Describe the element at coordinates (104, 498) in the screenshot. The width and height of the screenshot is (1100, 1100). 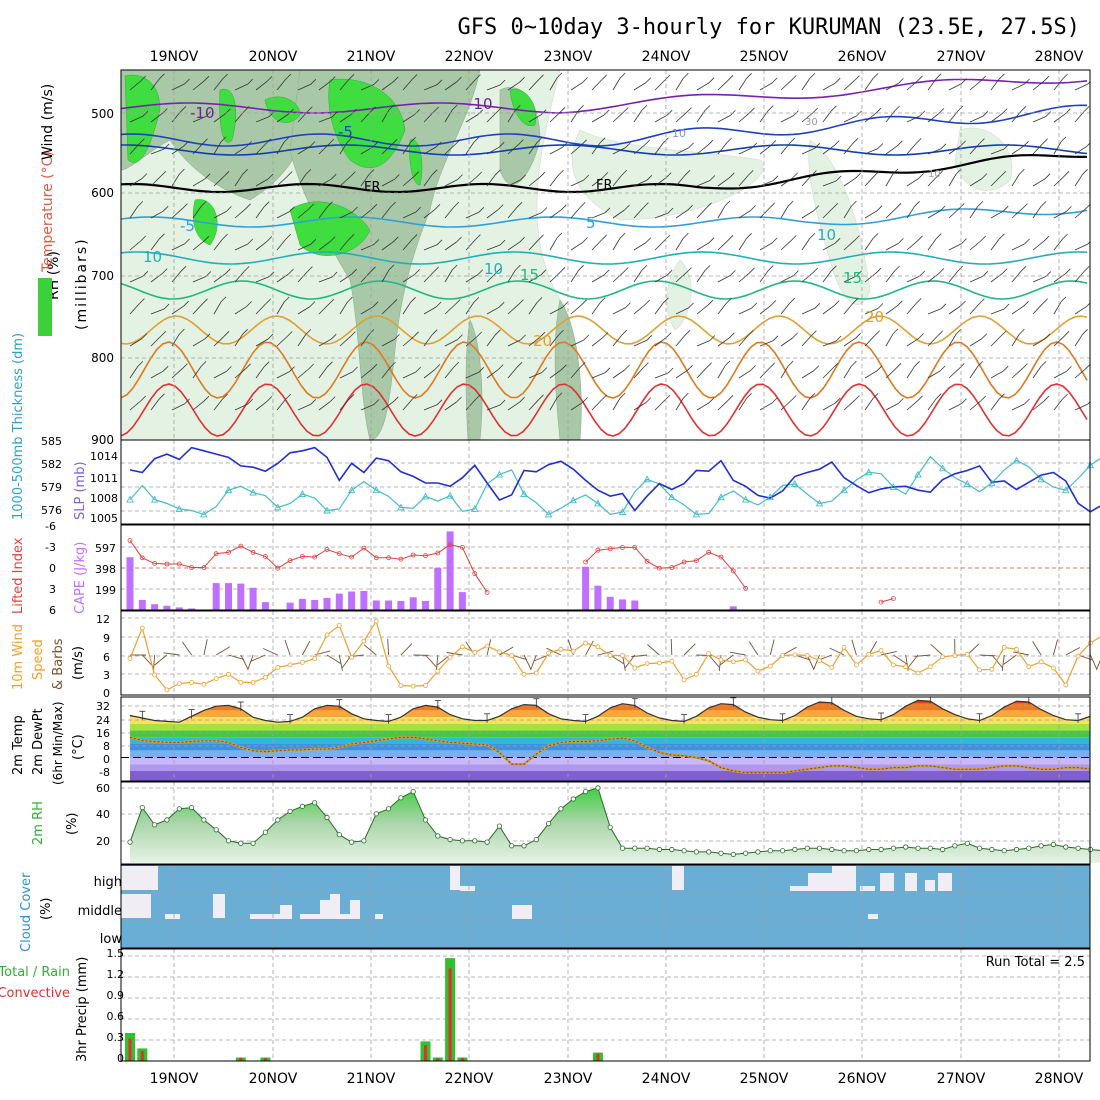
I see `slp-tick: 1008` at that location.